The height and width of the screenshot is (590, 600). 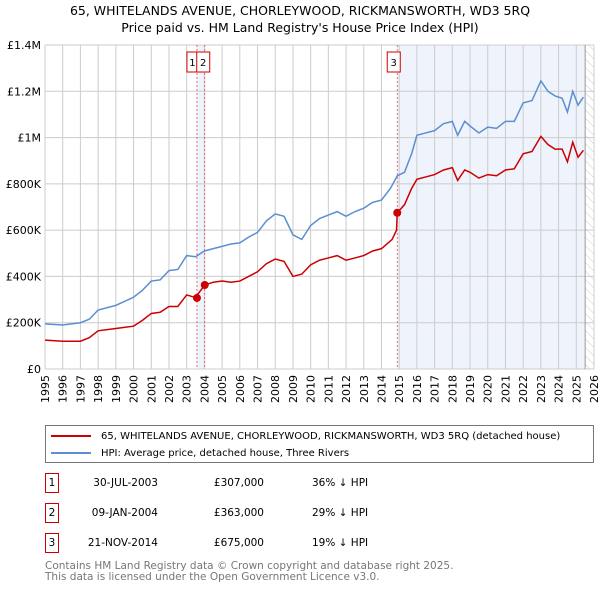 What do you see at coordinates (328, 389) in the screenshot?
I see `x-tick-label: 2011` at bounding box center [328, 389].